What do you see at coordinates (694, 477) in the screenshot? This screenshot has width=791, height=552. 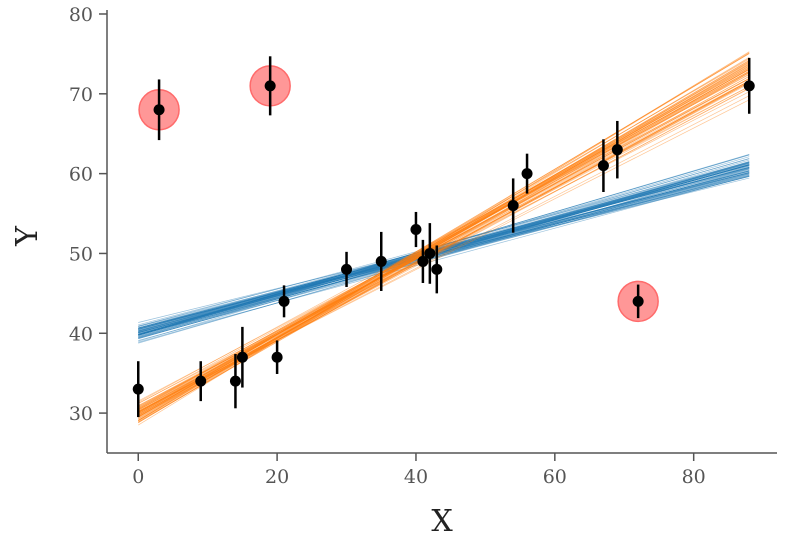 I see `x-tick-label: 80` at bounding box center [694, 477].